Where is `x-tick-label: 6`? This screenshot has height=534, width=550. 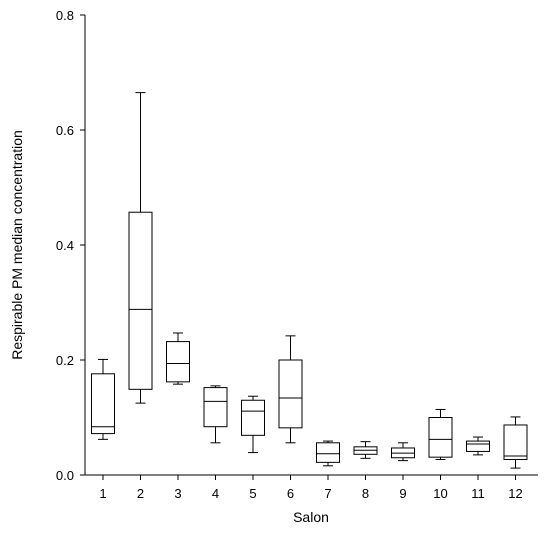
x-tick-label: 6 is located at coordinates (290, 493).